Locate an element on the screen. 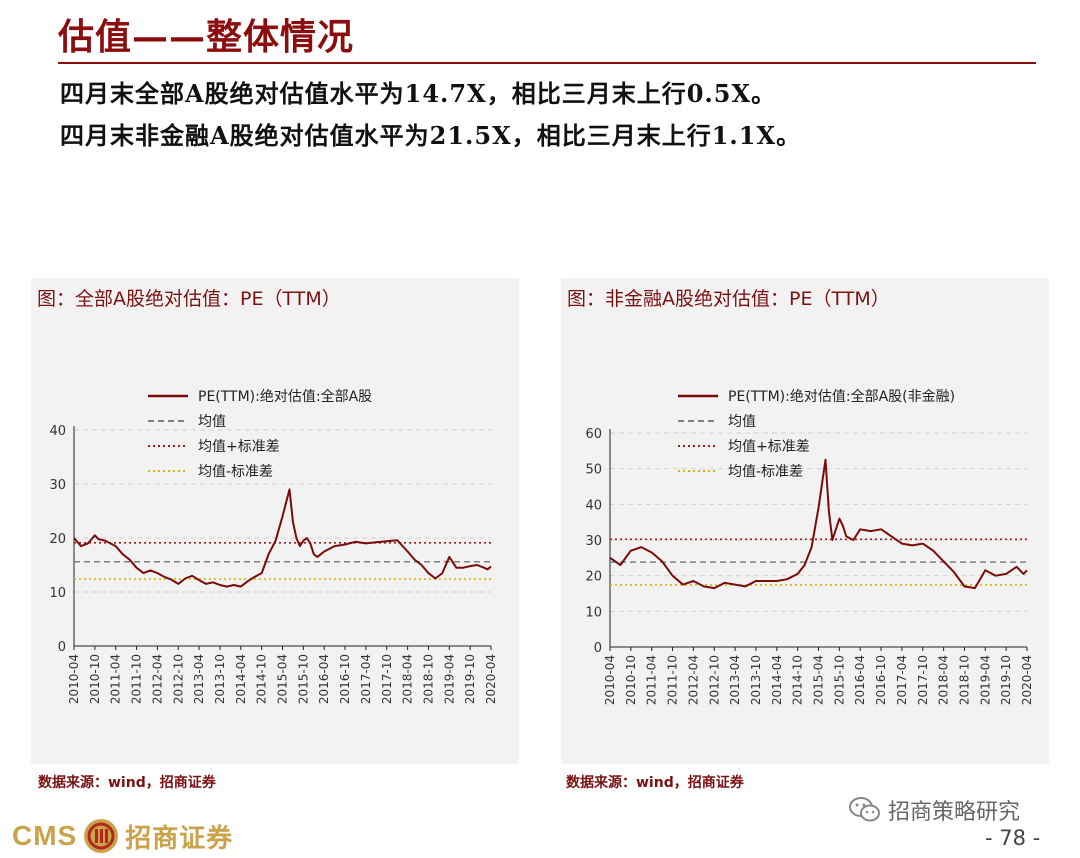  cms-logo-mark-icon is located at coordinates (101, 836).